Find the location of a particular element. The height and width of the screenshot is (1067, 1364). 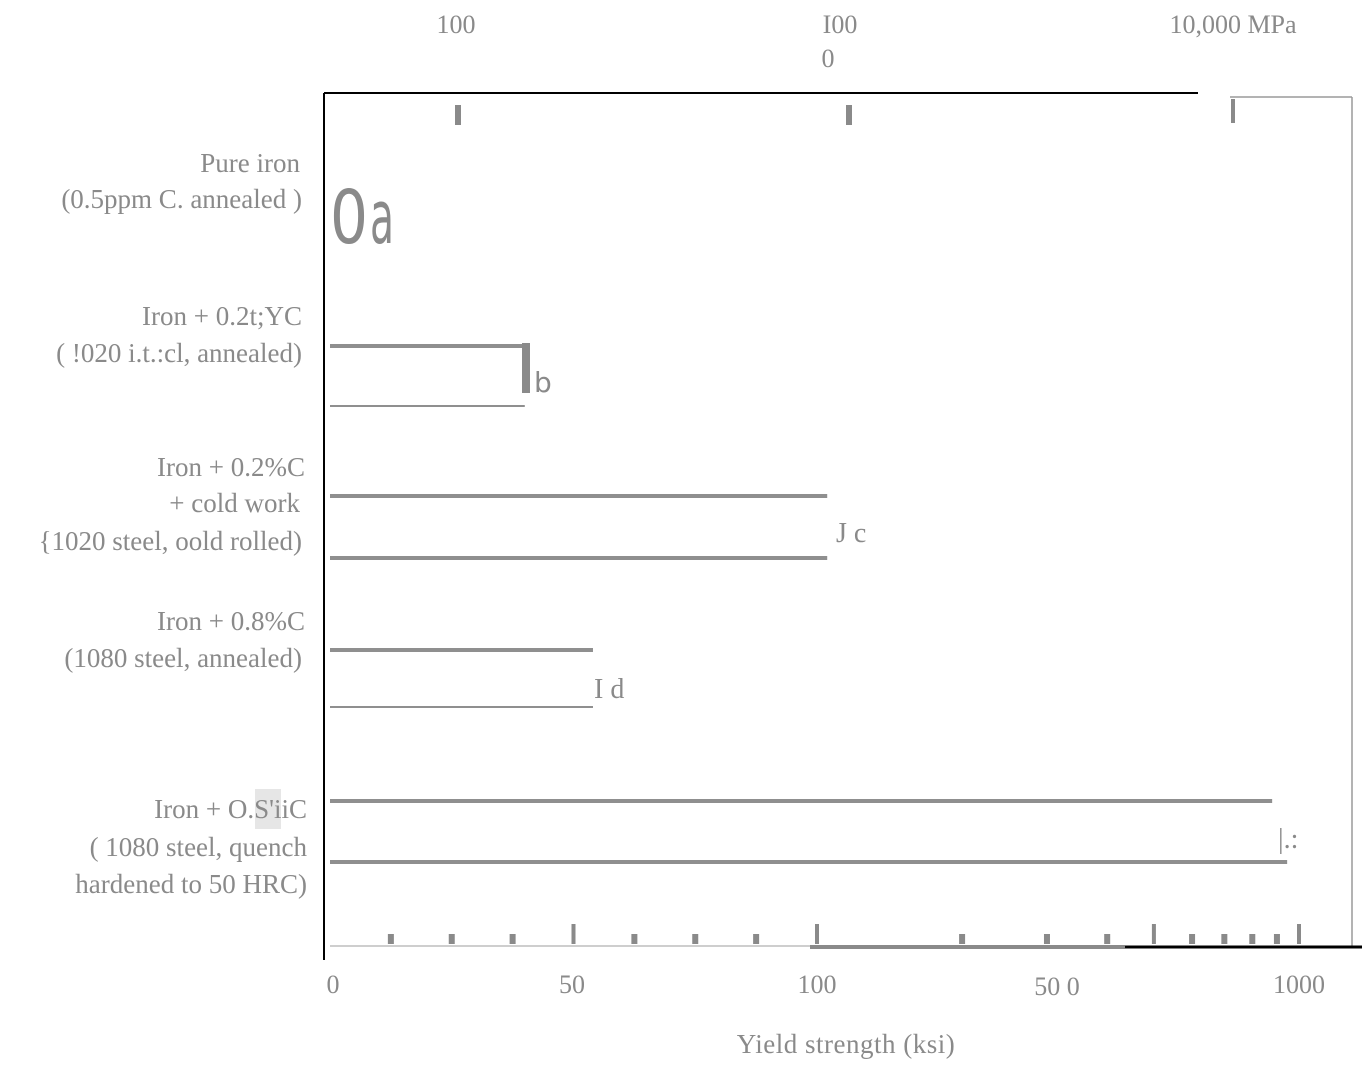

bar-marker-e: |.: is located at coordinates (1288, 839).